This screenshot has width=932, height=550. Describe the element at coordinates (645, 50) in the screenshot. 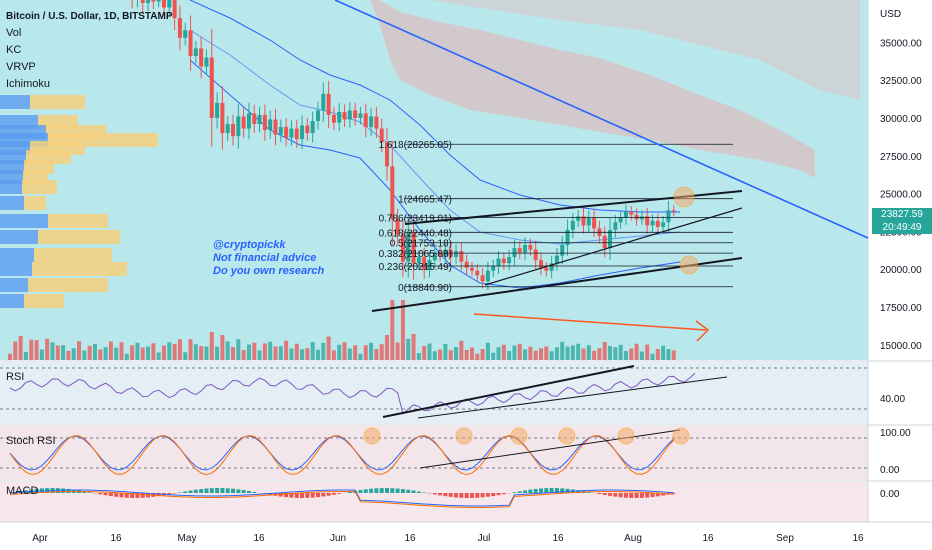

I see `ichimoku-cloud-upper` at that location.